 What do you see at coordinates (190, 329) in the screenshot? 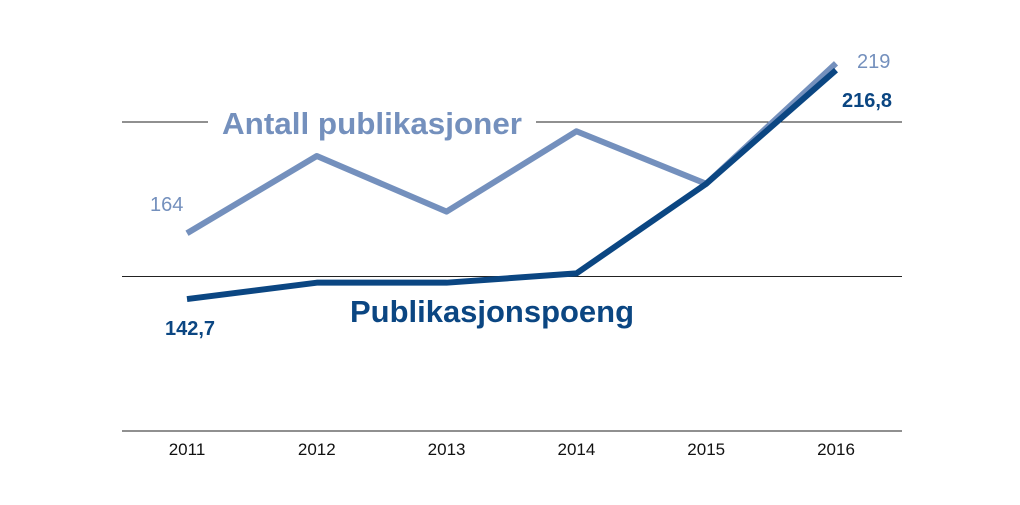
I see `data-label-poeng-first: 142,7` at bounding box center [190, 329].